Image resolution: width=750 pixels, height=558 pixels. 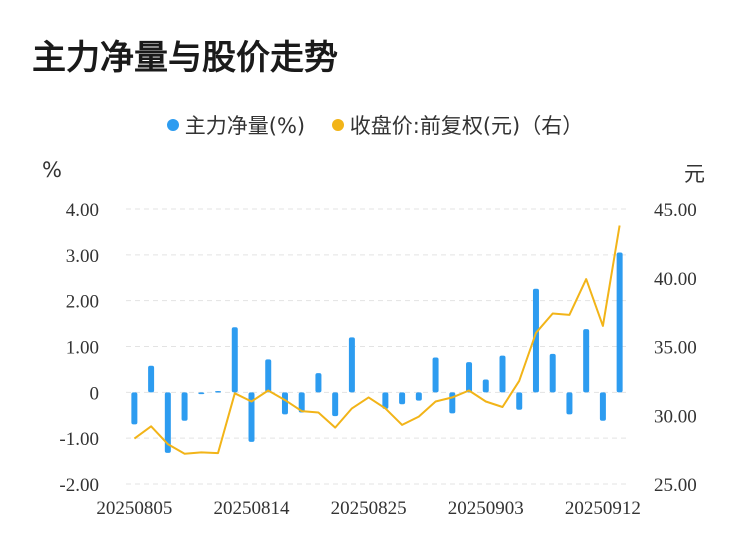 What do you see at coordinates (675, 416) in the screenshot?
I see `right-tick-label: 30.00` at bounding box center [675, 416].